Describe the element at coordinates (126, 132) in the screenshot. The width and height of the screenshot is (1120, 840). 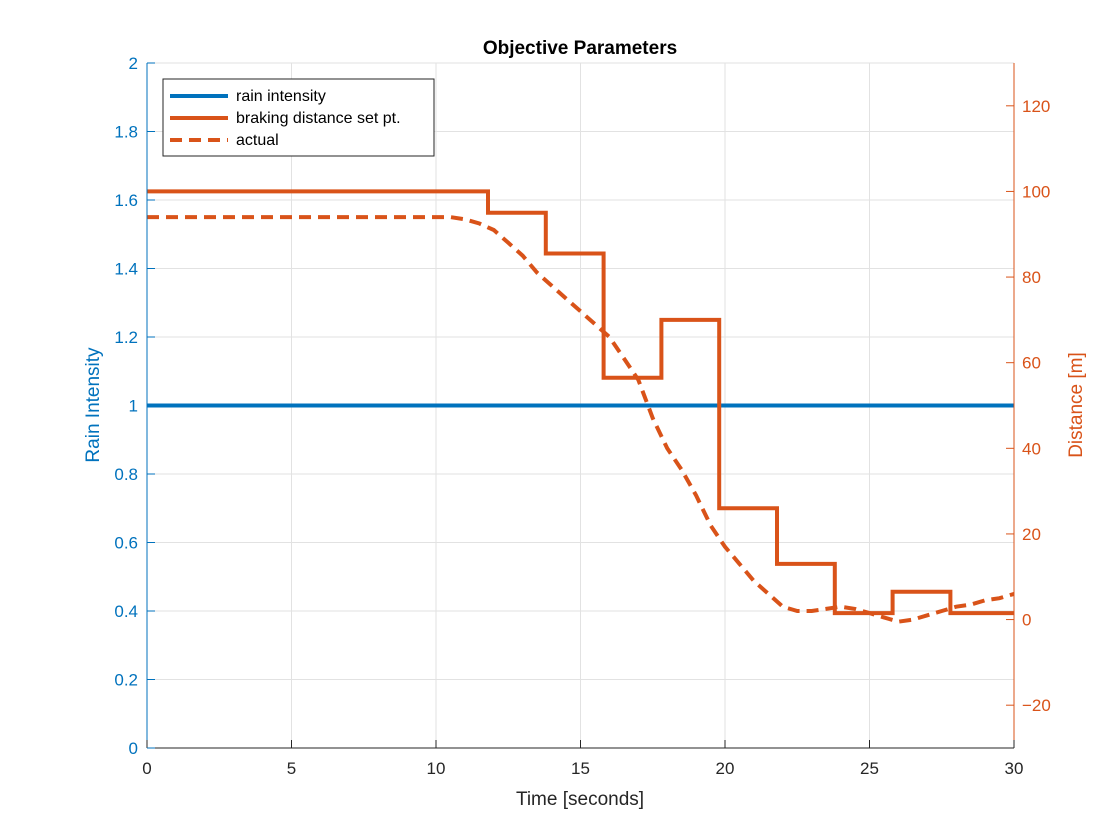
I see `y-left-tick-label: 1.8` at that location.